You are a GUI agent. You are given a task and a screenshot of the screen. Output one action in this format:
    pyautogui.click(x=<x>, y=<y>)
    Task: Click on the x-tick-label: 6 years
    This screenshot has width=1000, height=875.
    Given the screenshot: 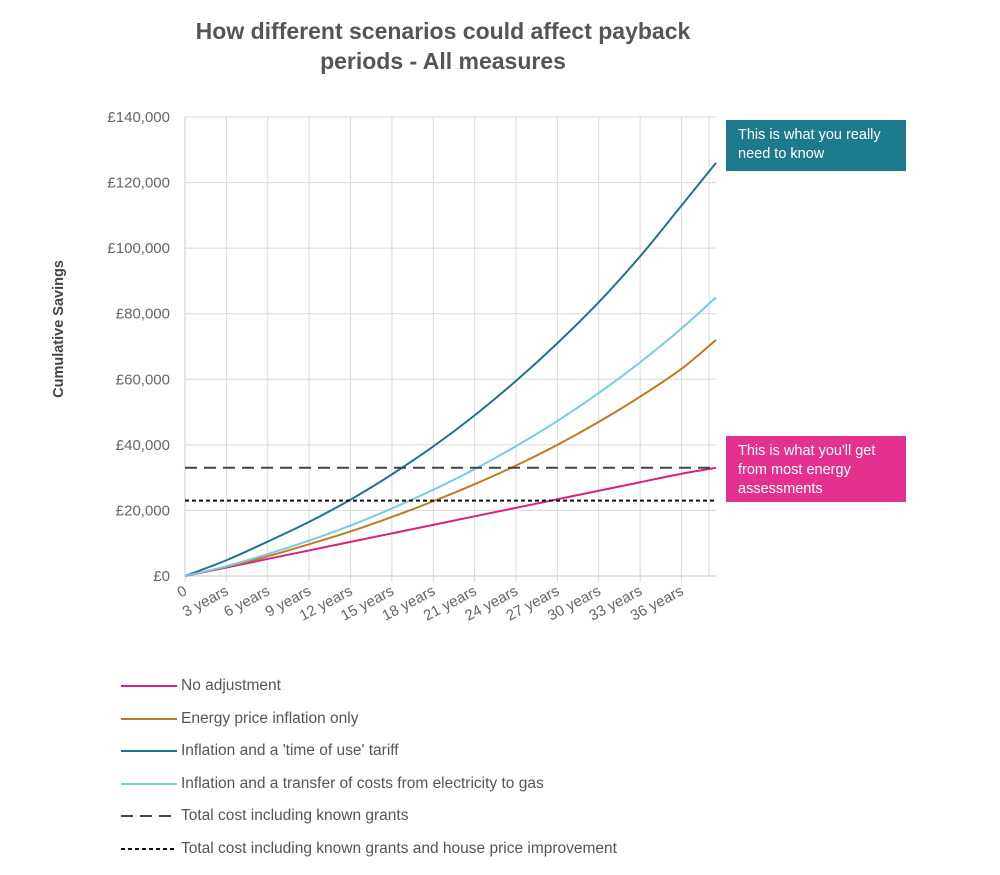 What is the action you would take?
    pyautogui.click(x=246, y=602)
    